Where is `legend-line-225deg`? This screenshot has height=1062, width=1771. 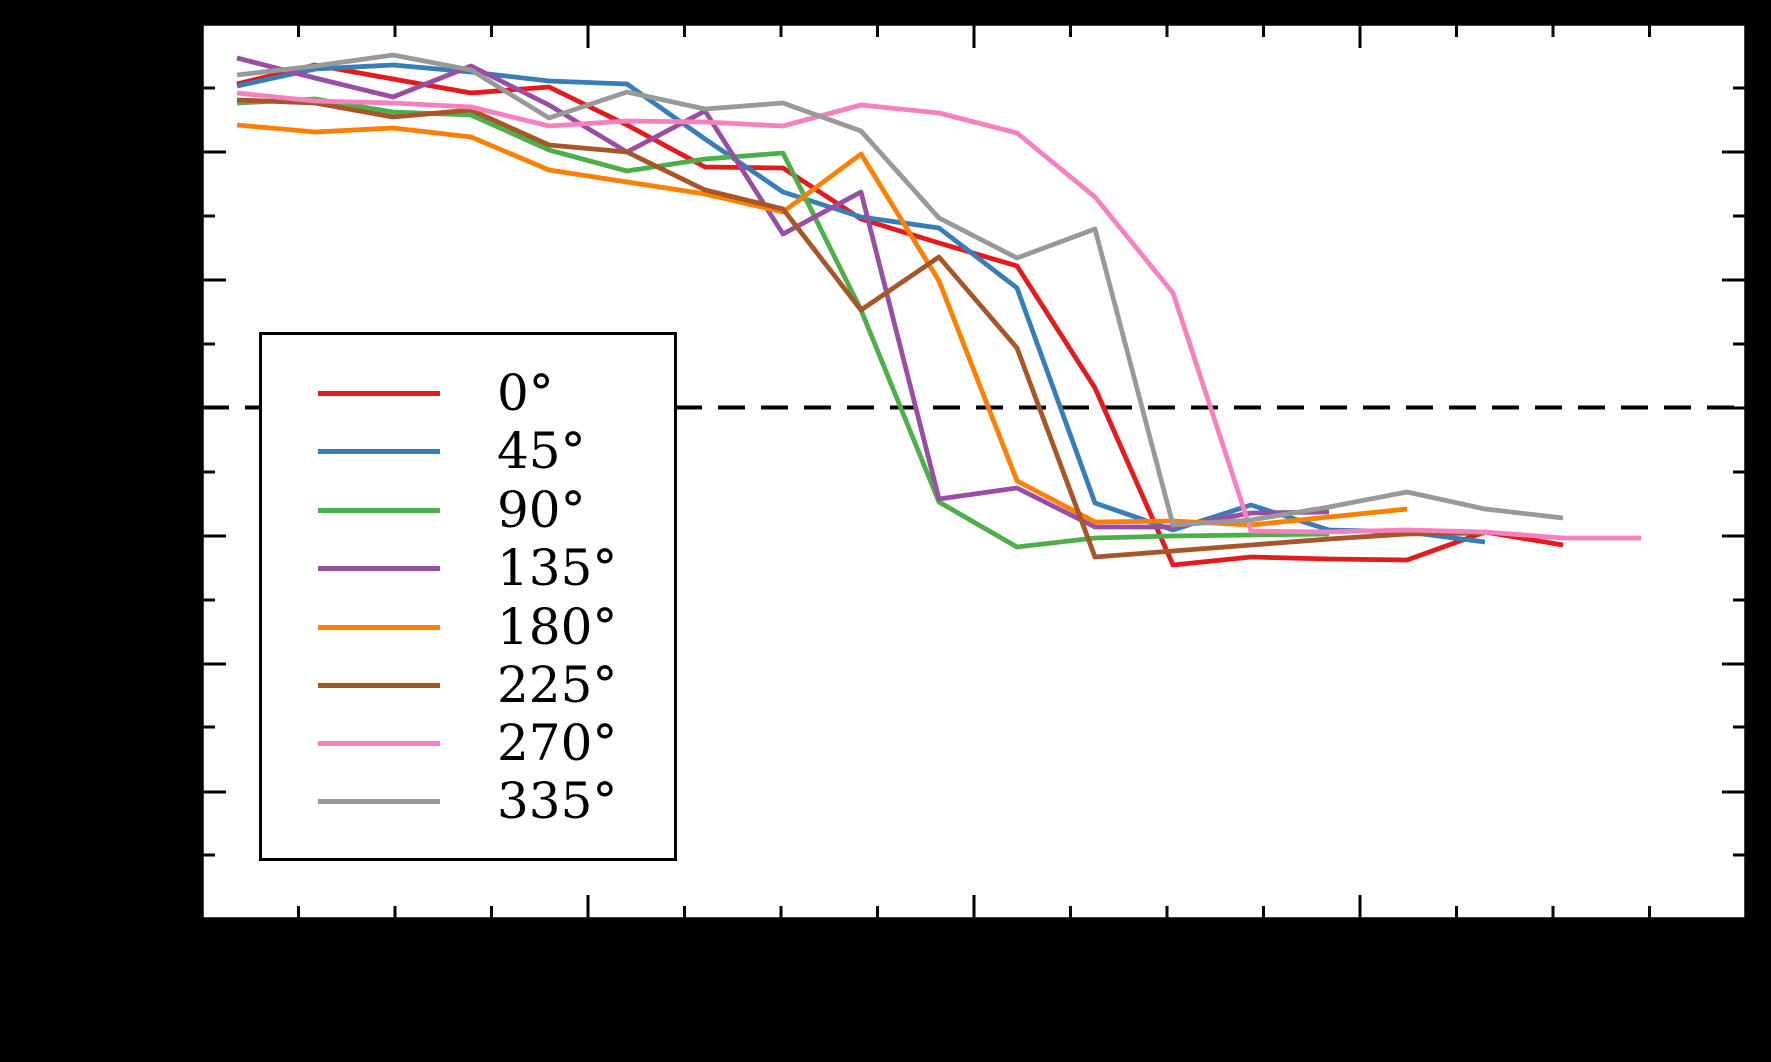 legend-line-225deg is located at coordinates (379, 685).